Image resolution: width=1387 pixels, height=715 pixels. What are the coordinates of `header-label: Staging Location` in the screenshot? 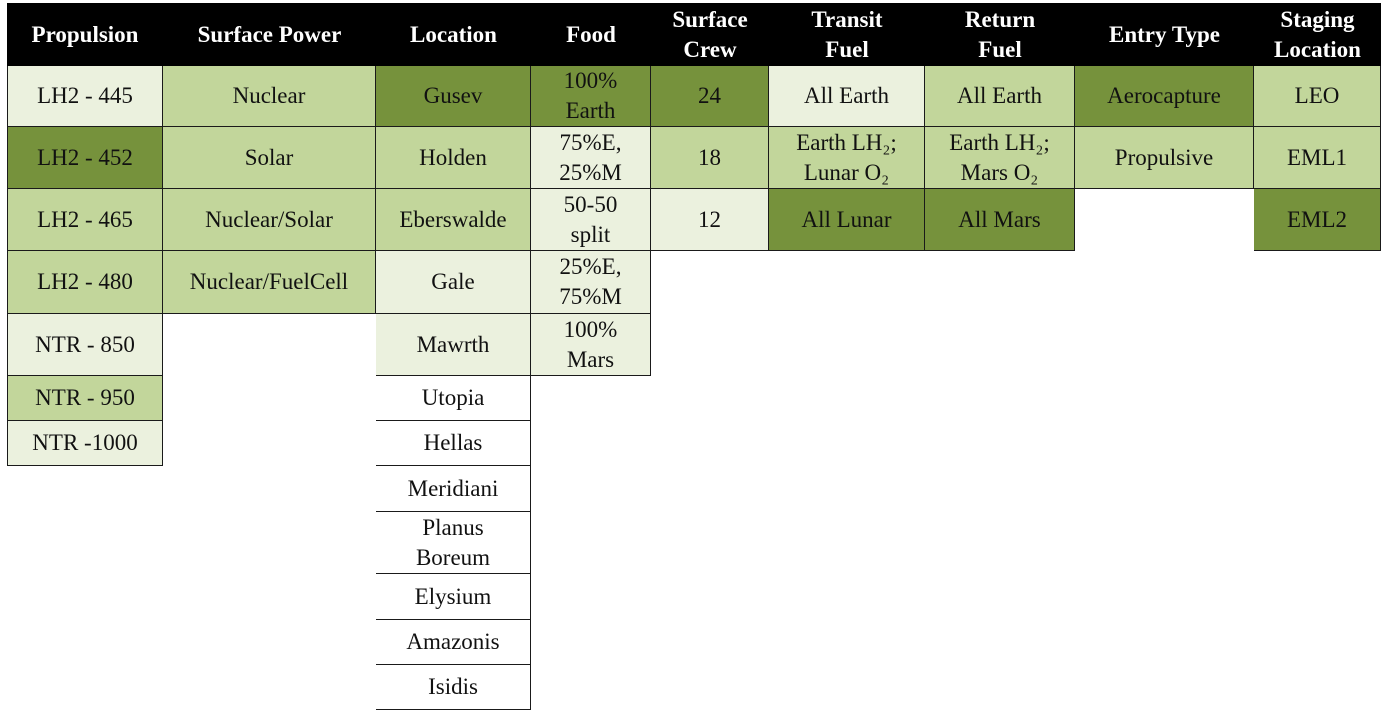 It's located at (1317, 34).